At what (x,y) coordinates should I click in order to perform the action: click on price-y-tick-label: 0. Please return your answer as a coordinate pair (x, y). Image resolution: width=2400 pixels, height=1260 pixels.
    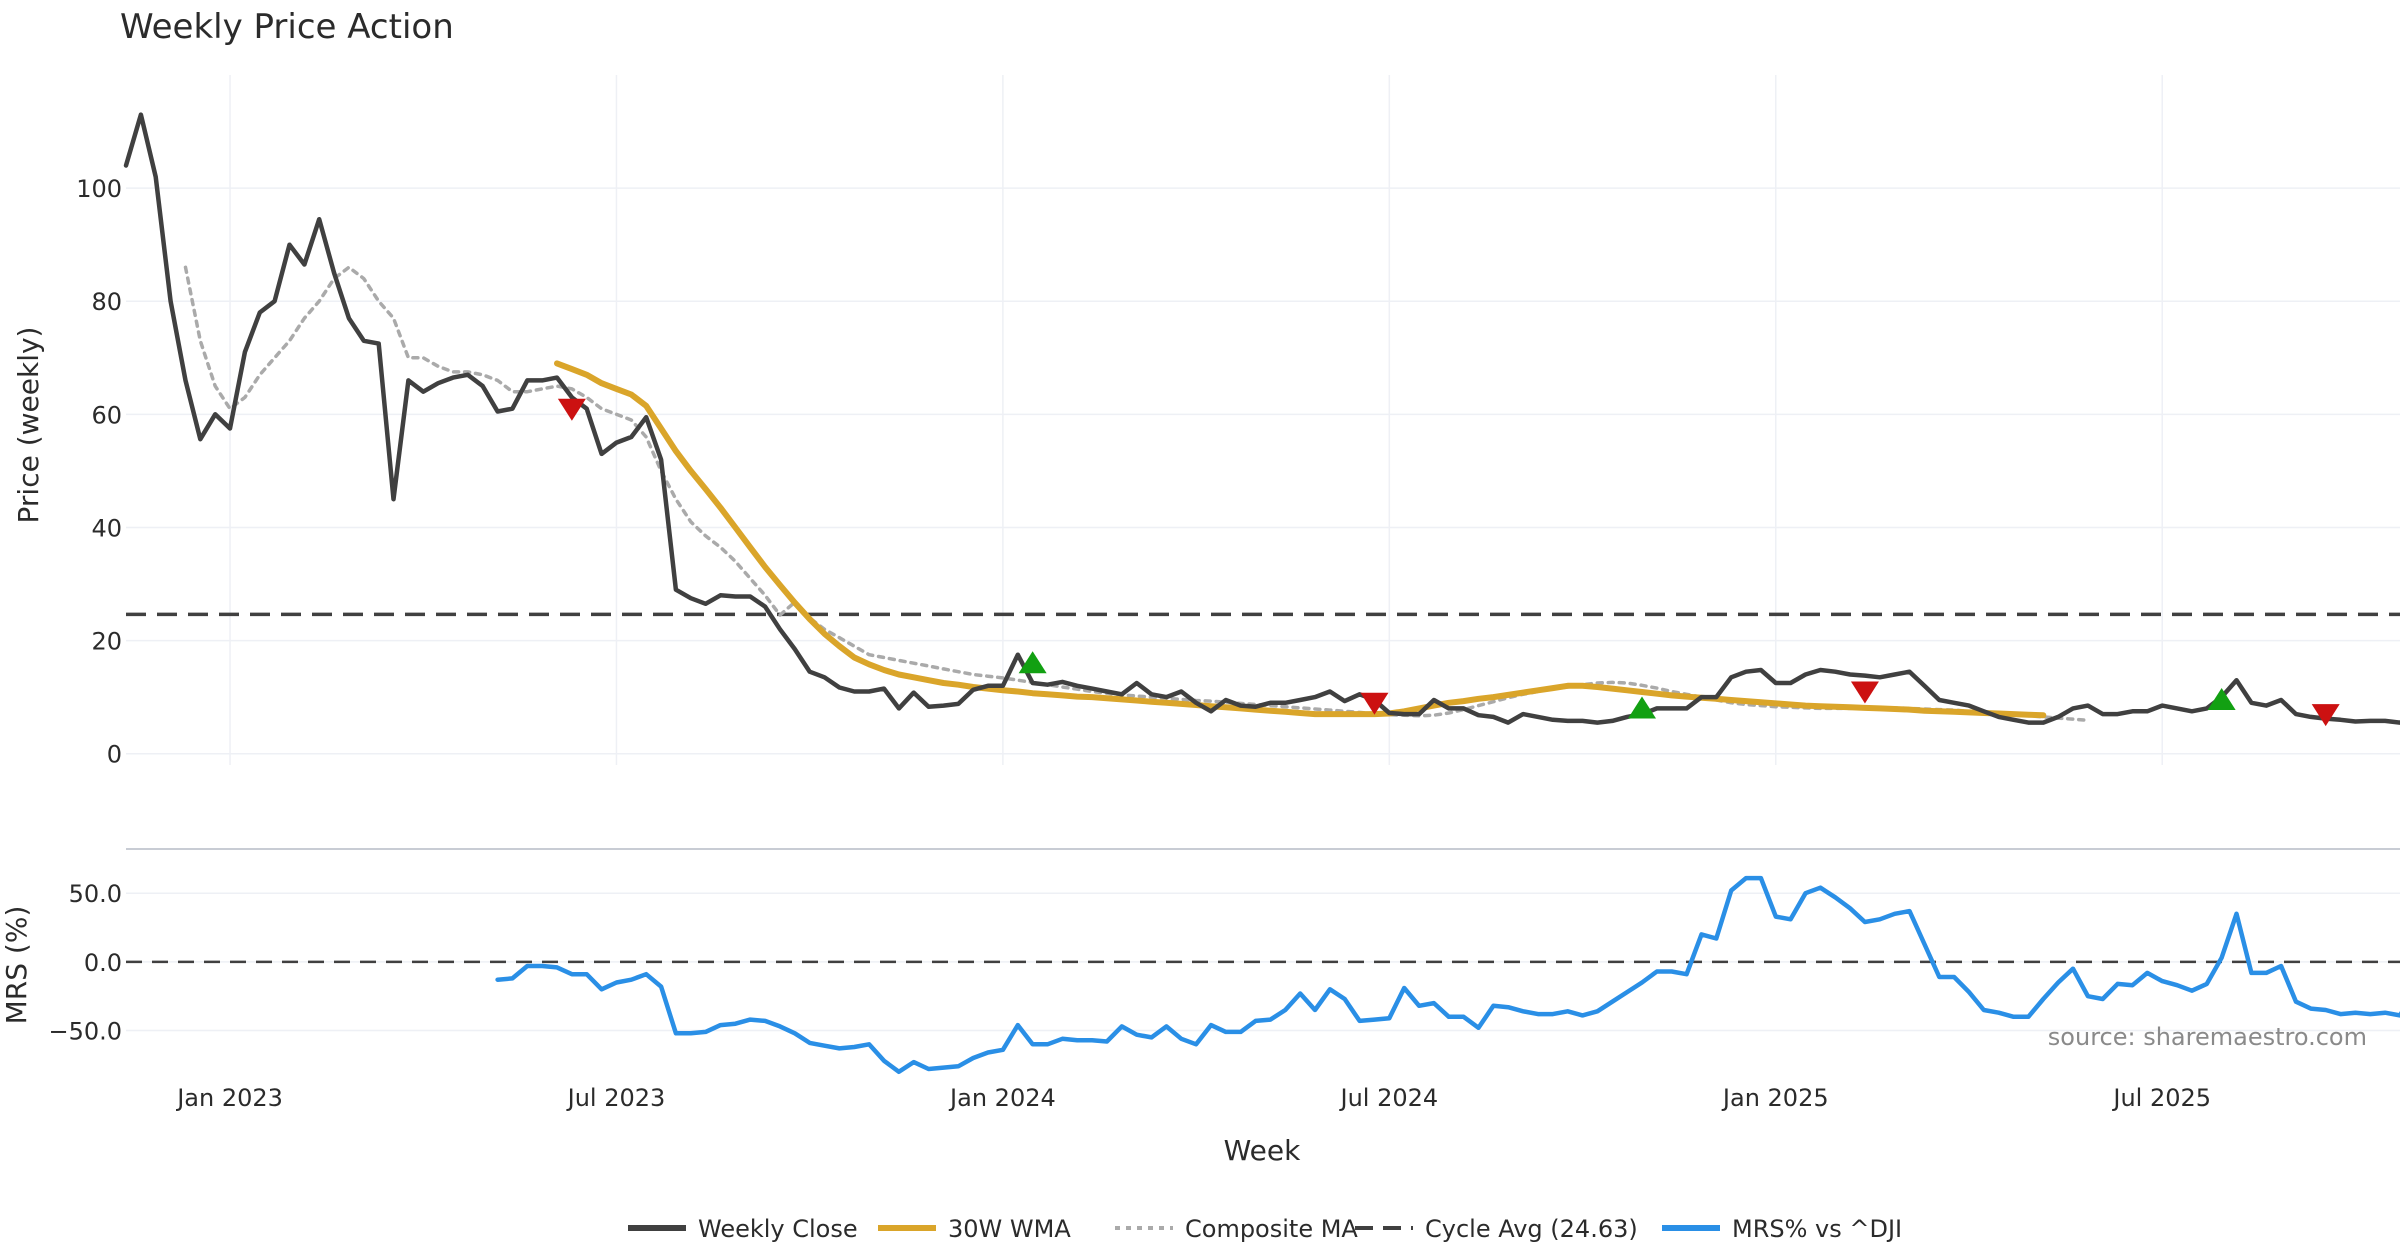
    Looking at the image, I should click on (114, 755).